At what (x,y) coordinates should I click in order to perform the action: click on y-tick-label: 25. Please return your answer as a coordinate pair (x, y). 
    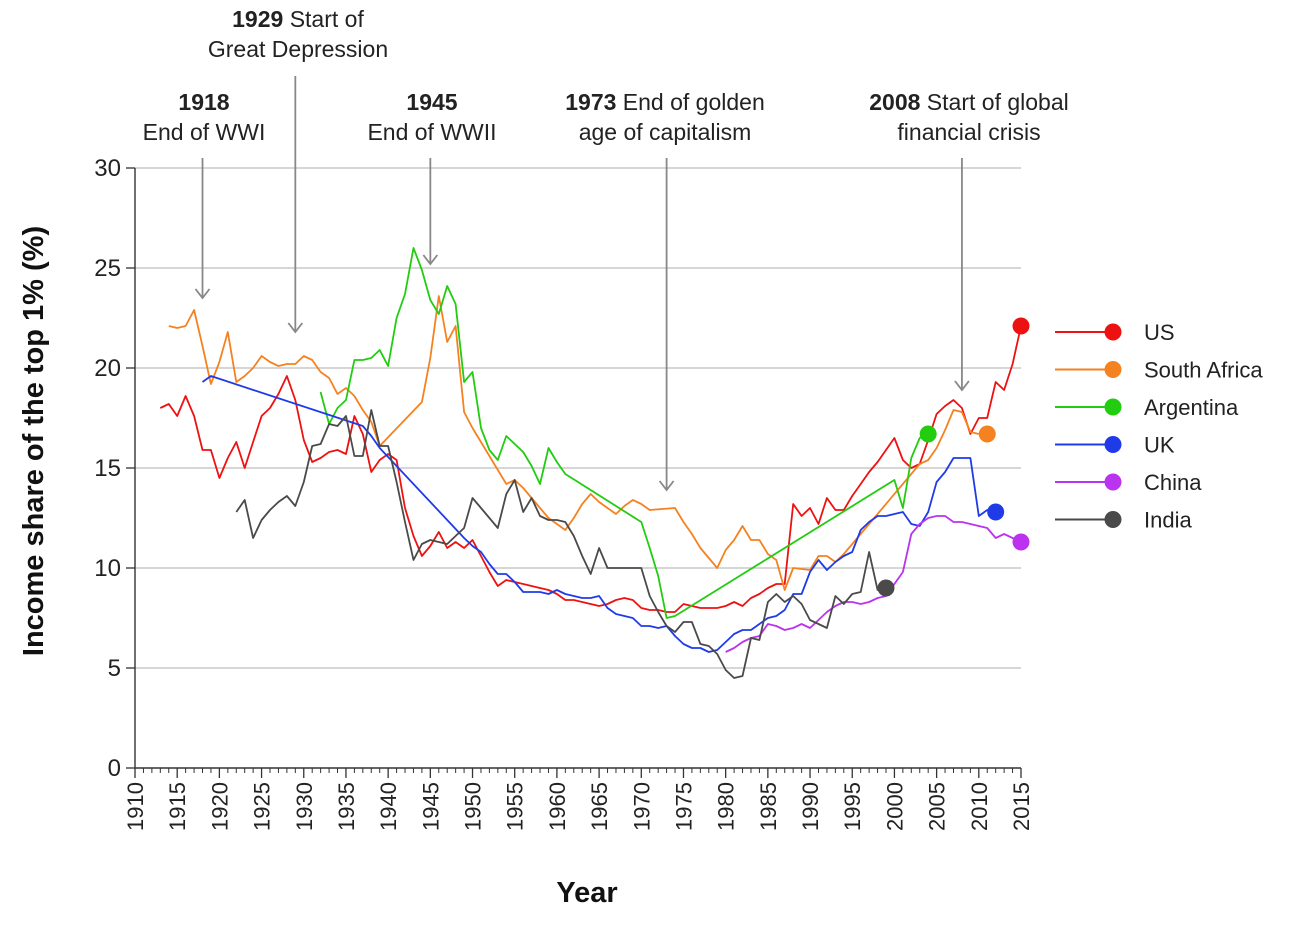
    Looking at the image, I should click on (107, 268).